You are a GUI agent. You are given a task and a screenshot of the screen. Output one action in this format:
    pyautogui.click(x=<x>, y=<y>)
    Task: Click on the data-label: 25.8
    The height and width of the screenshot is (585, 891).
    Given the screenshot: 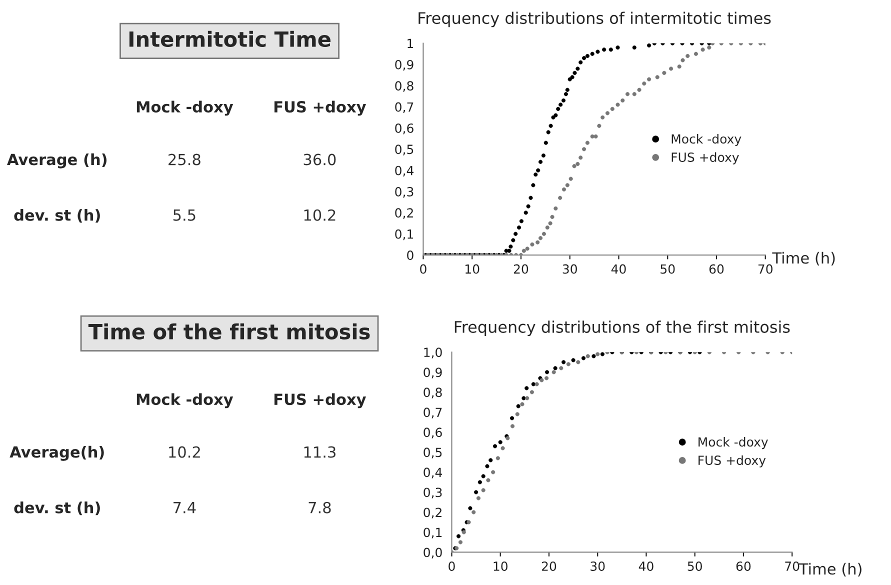 What is the action you would take?
    pyautogui.click(x=184, y=160)
    